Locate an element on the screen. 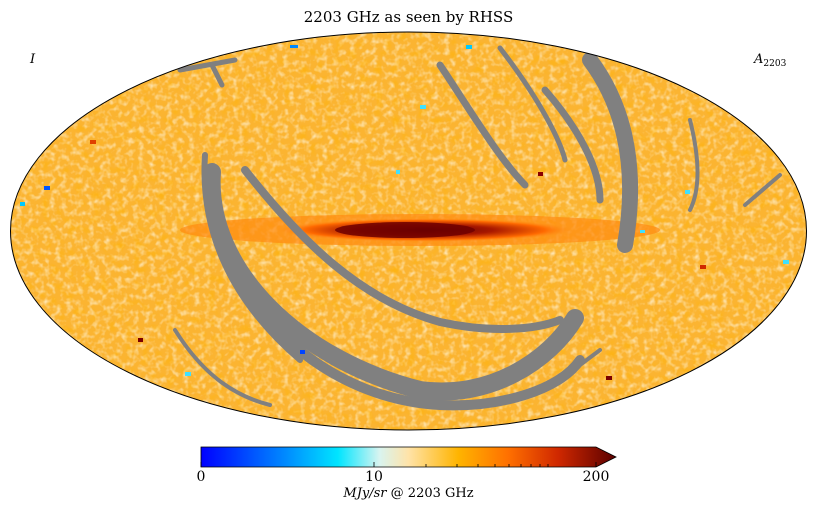  band-label: A2203 is located at coordinates (770, 60).